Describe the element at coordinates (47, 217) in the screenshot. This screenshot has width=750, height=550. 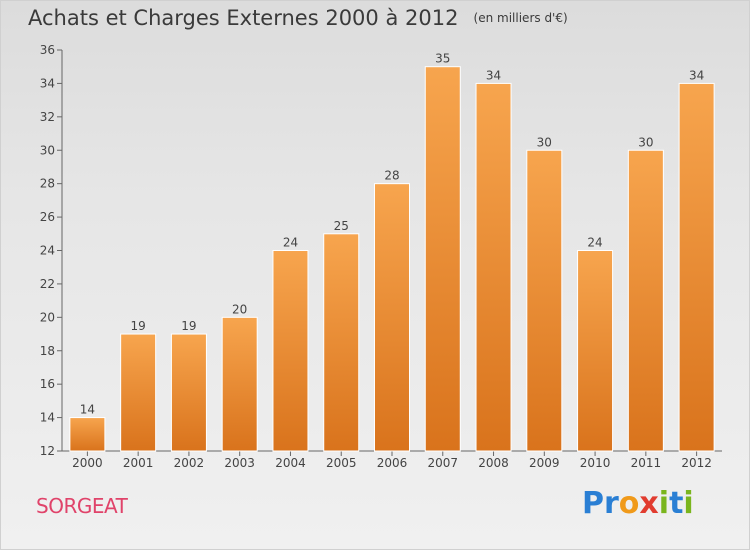
I see `y-tick-label: 26` at that location.